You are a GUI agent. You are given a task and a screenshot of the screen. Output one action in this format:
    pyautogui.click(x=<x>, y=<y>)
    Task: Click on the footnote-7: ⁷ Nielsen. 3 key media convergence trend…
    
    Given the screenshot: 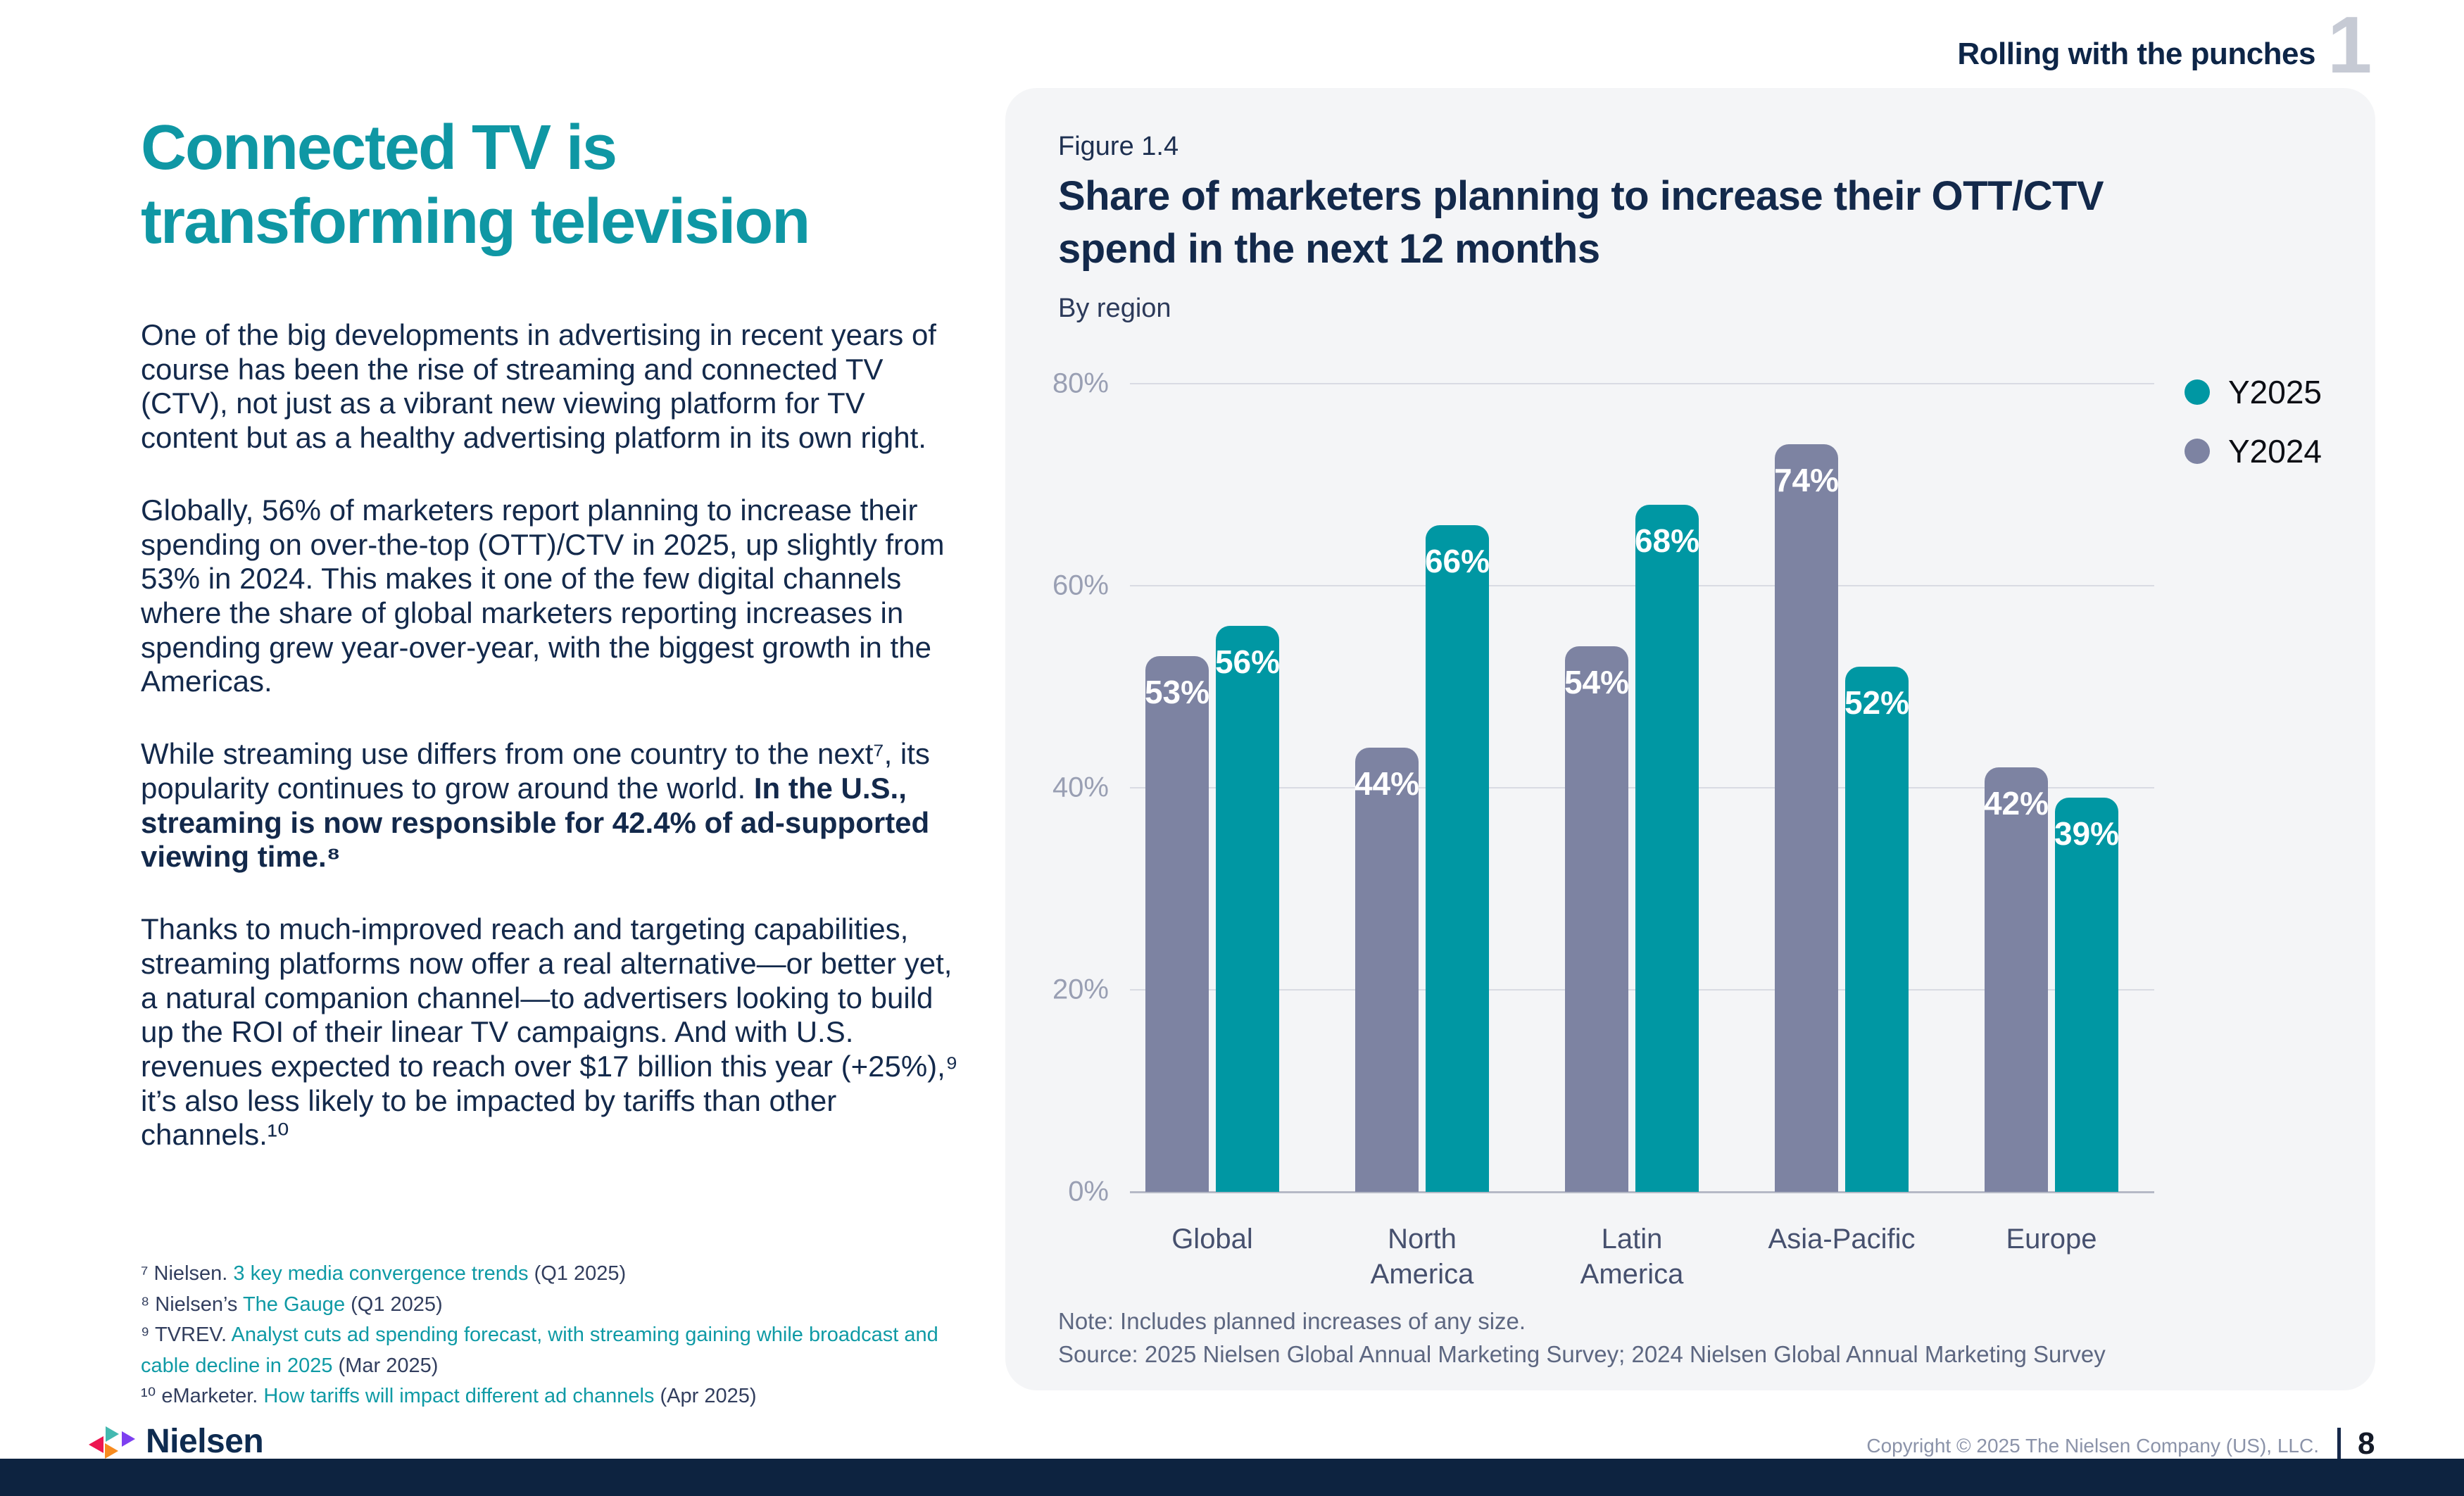 What is the action you would take?
    pyautogui.click(x=560, y=1274)
    